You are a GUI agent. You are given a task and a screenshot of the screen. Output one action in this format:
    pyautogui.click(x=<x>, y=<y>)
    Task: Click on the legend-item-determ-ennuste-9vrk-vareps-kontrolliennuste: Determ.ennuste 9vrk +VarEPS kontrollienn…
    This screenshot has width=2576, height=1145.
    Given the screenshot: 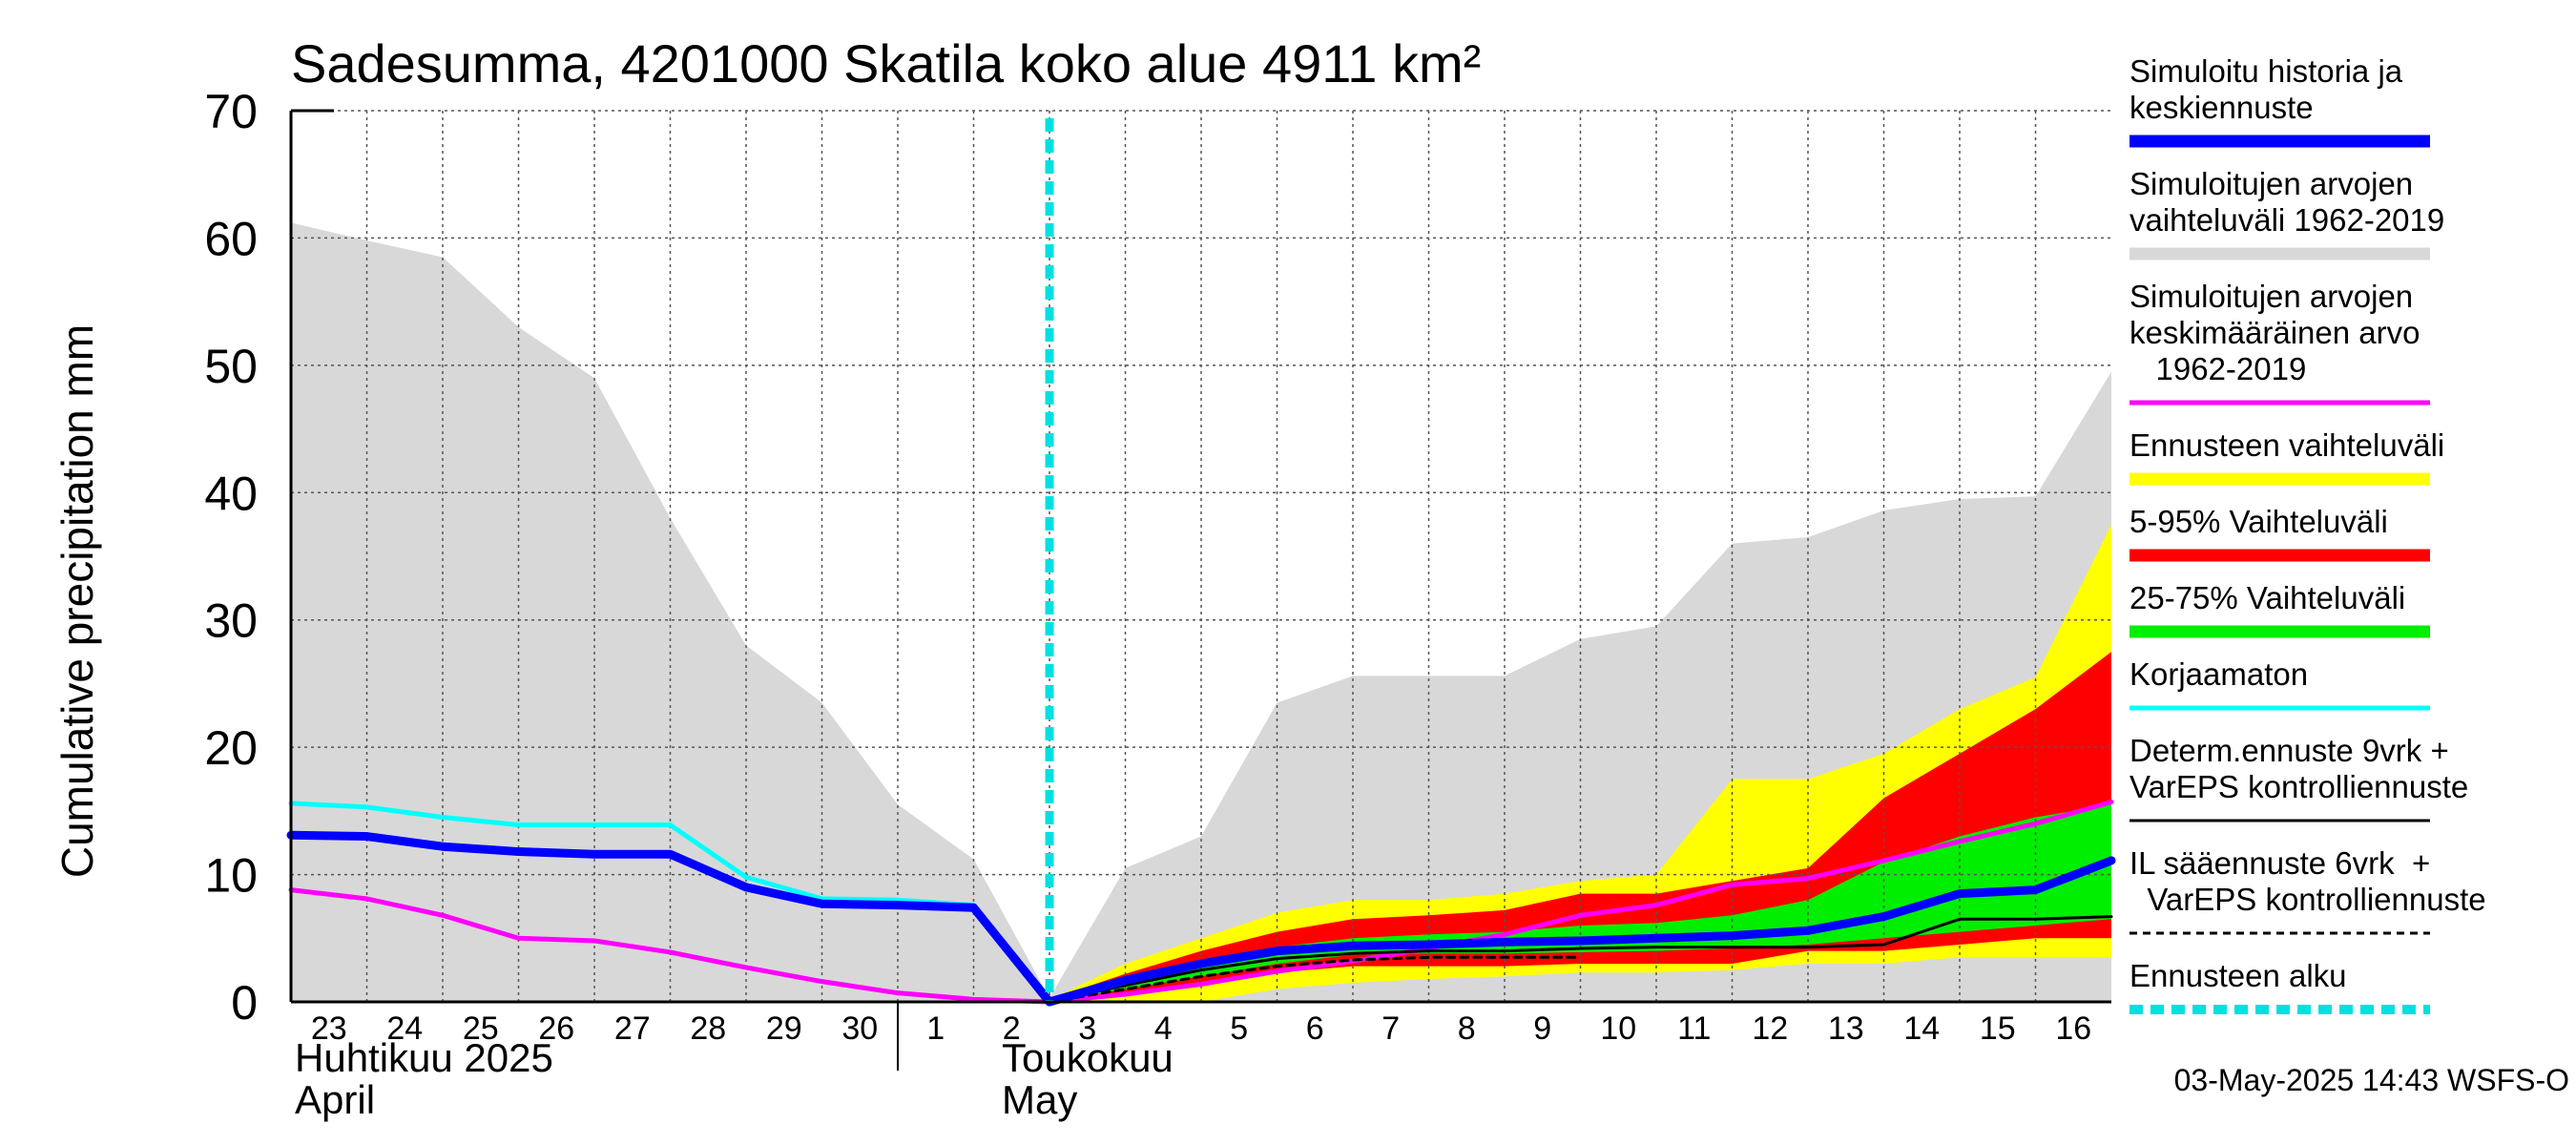 What is the action you would take?
    pyautogui.click(x=2298, y=777)
    